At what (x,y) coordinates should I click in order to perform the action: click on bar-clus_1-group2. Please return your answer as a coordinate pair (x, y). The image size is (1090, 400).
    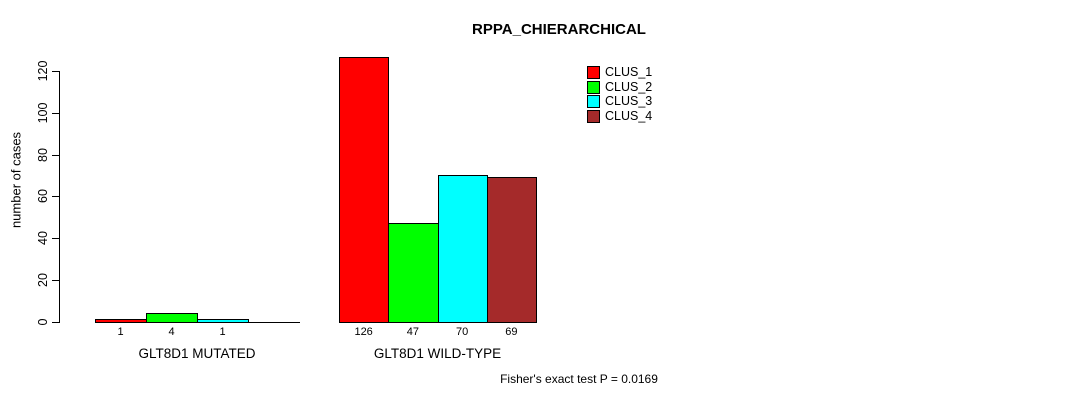
    Looking at the image, I should click on (364, 190).